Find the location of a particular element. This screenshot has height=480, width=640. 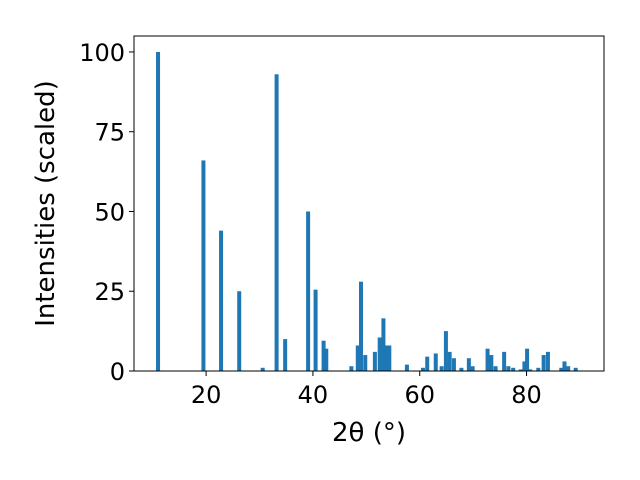

y-tick-label: 75 is located at coordinates (109, 133).